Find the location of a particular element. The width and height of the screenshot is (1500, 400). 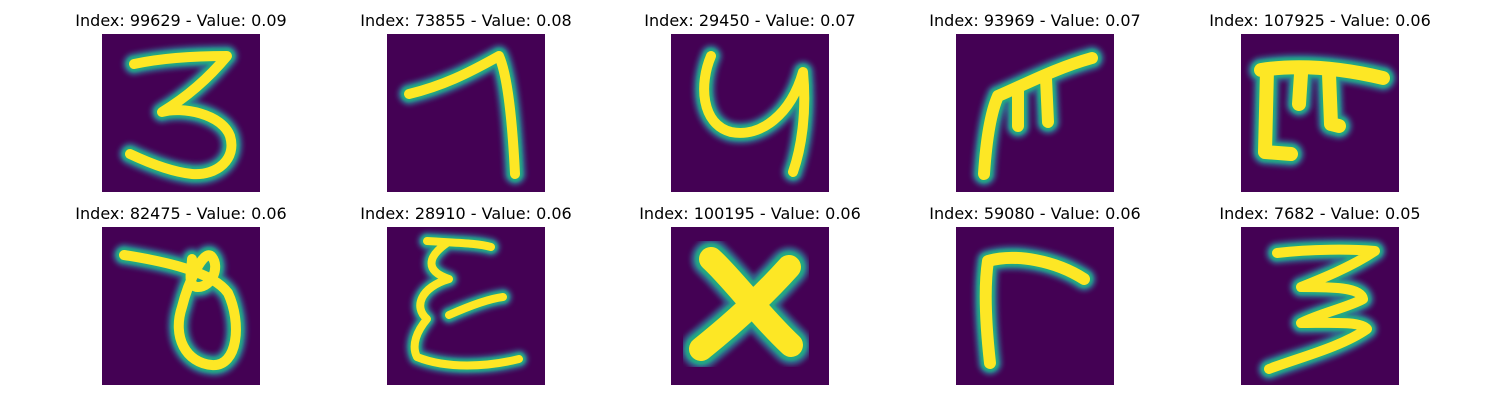

letter-e-image is located at coordinates (466, 306).